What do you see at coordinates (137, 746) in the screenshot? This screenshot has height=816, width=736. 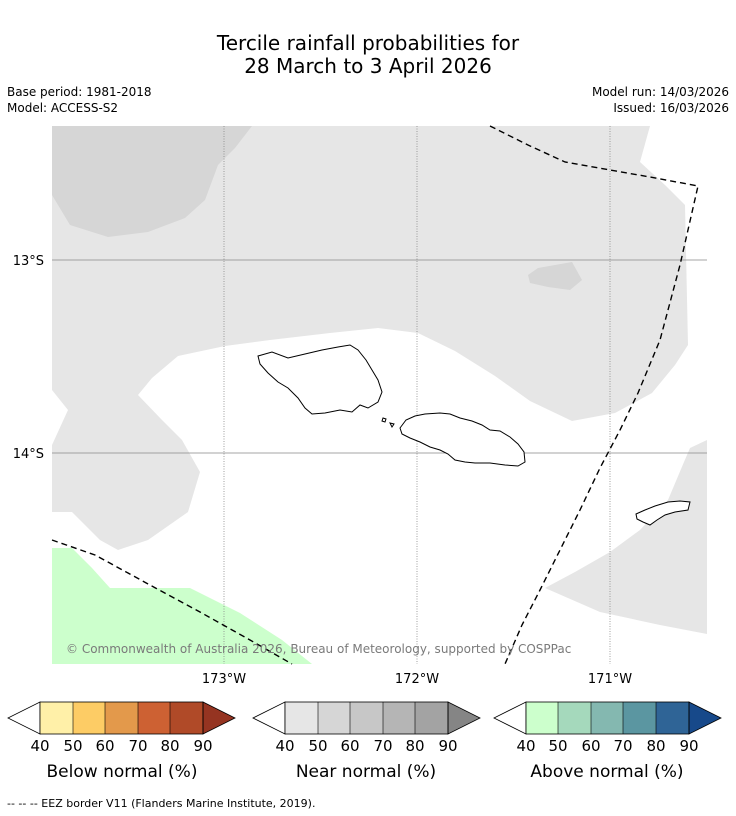 I see `below-tick-70: 70` at bounding box center [137, 746].